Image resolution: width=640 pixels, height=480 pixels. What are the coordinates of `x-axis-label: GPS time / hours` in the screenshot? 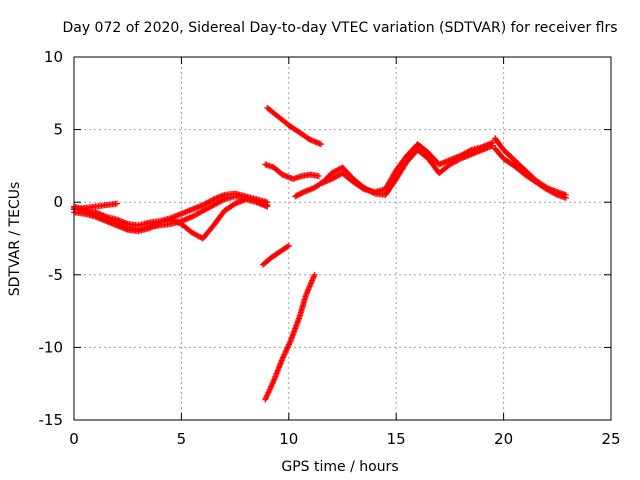 It's located at (339, 467).